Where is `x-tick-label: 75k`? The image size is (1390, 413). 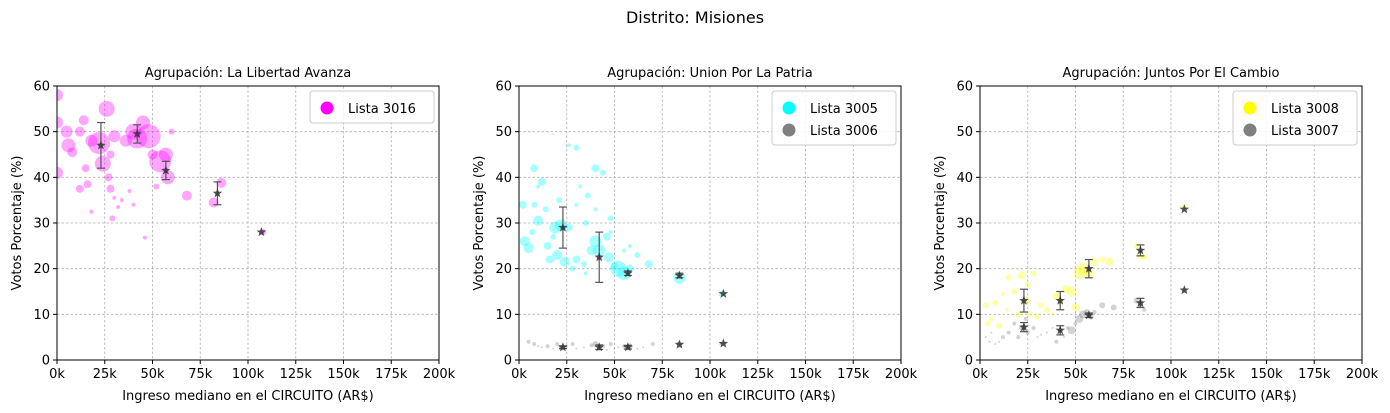 x-tick-label: 75k is located at coordinates (1123, 374).